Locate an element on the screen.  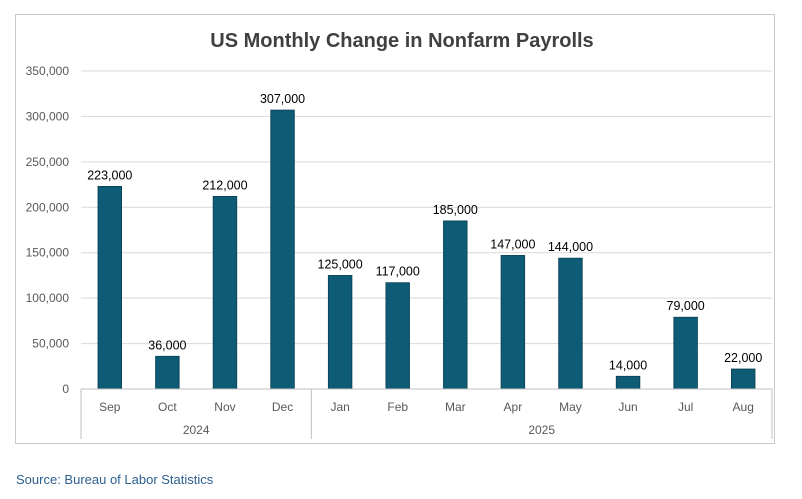
y-tick-label: 50,000 is located at coordinates (50, 344).